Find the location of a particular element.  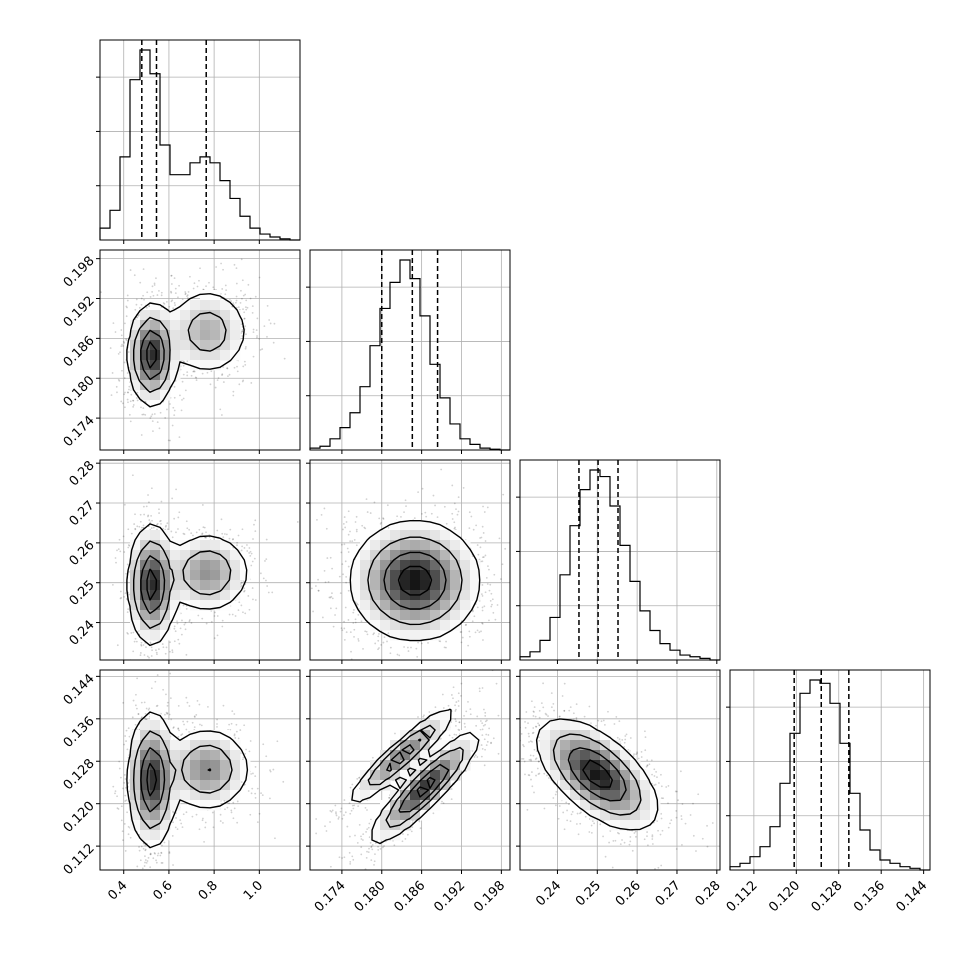

y-tick-label: 0.198 is located at coordinates (79, 272).